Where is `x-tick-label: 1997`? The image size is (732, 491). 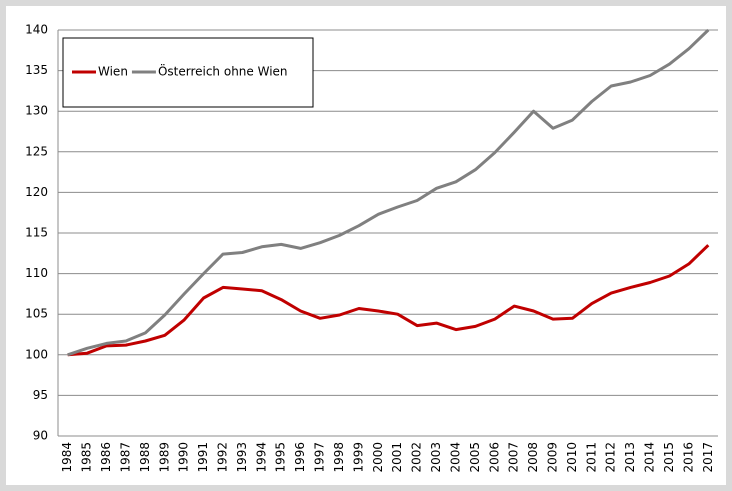 x-tick-label: 1997 is located at coordinates (320, 457).